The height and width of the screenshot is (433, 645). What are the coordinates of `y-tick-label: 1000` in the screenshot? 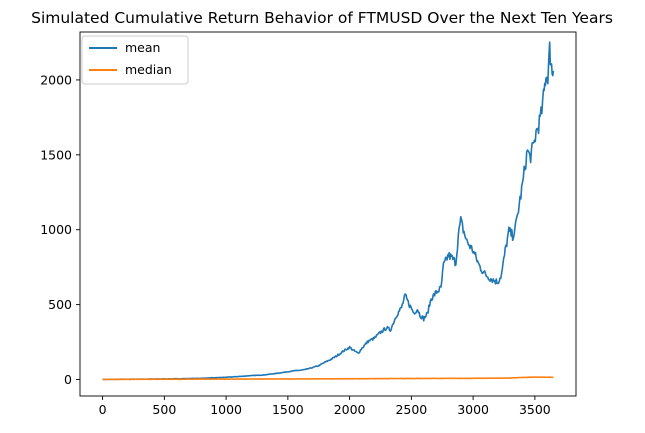 It's located at (56, 229).